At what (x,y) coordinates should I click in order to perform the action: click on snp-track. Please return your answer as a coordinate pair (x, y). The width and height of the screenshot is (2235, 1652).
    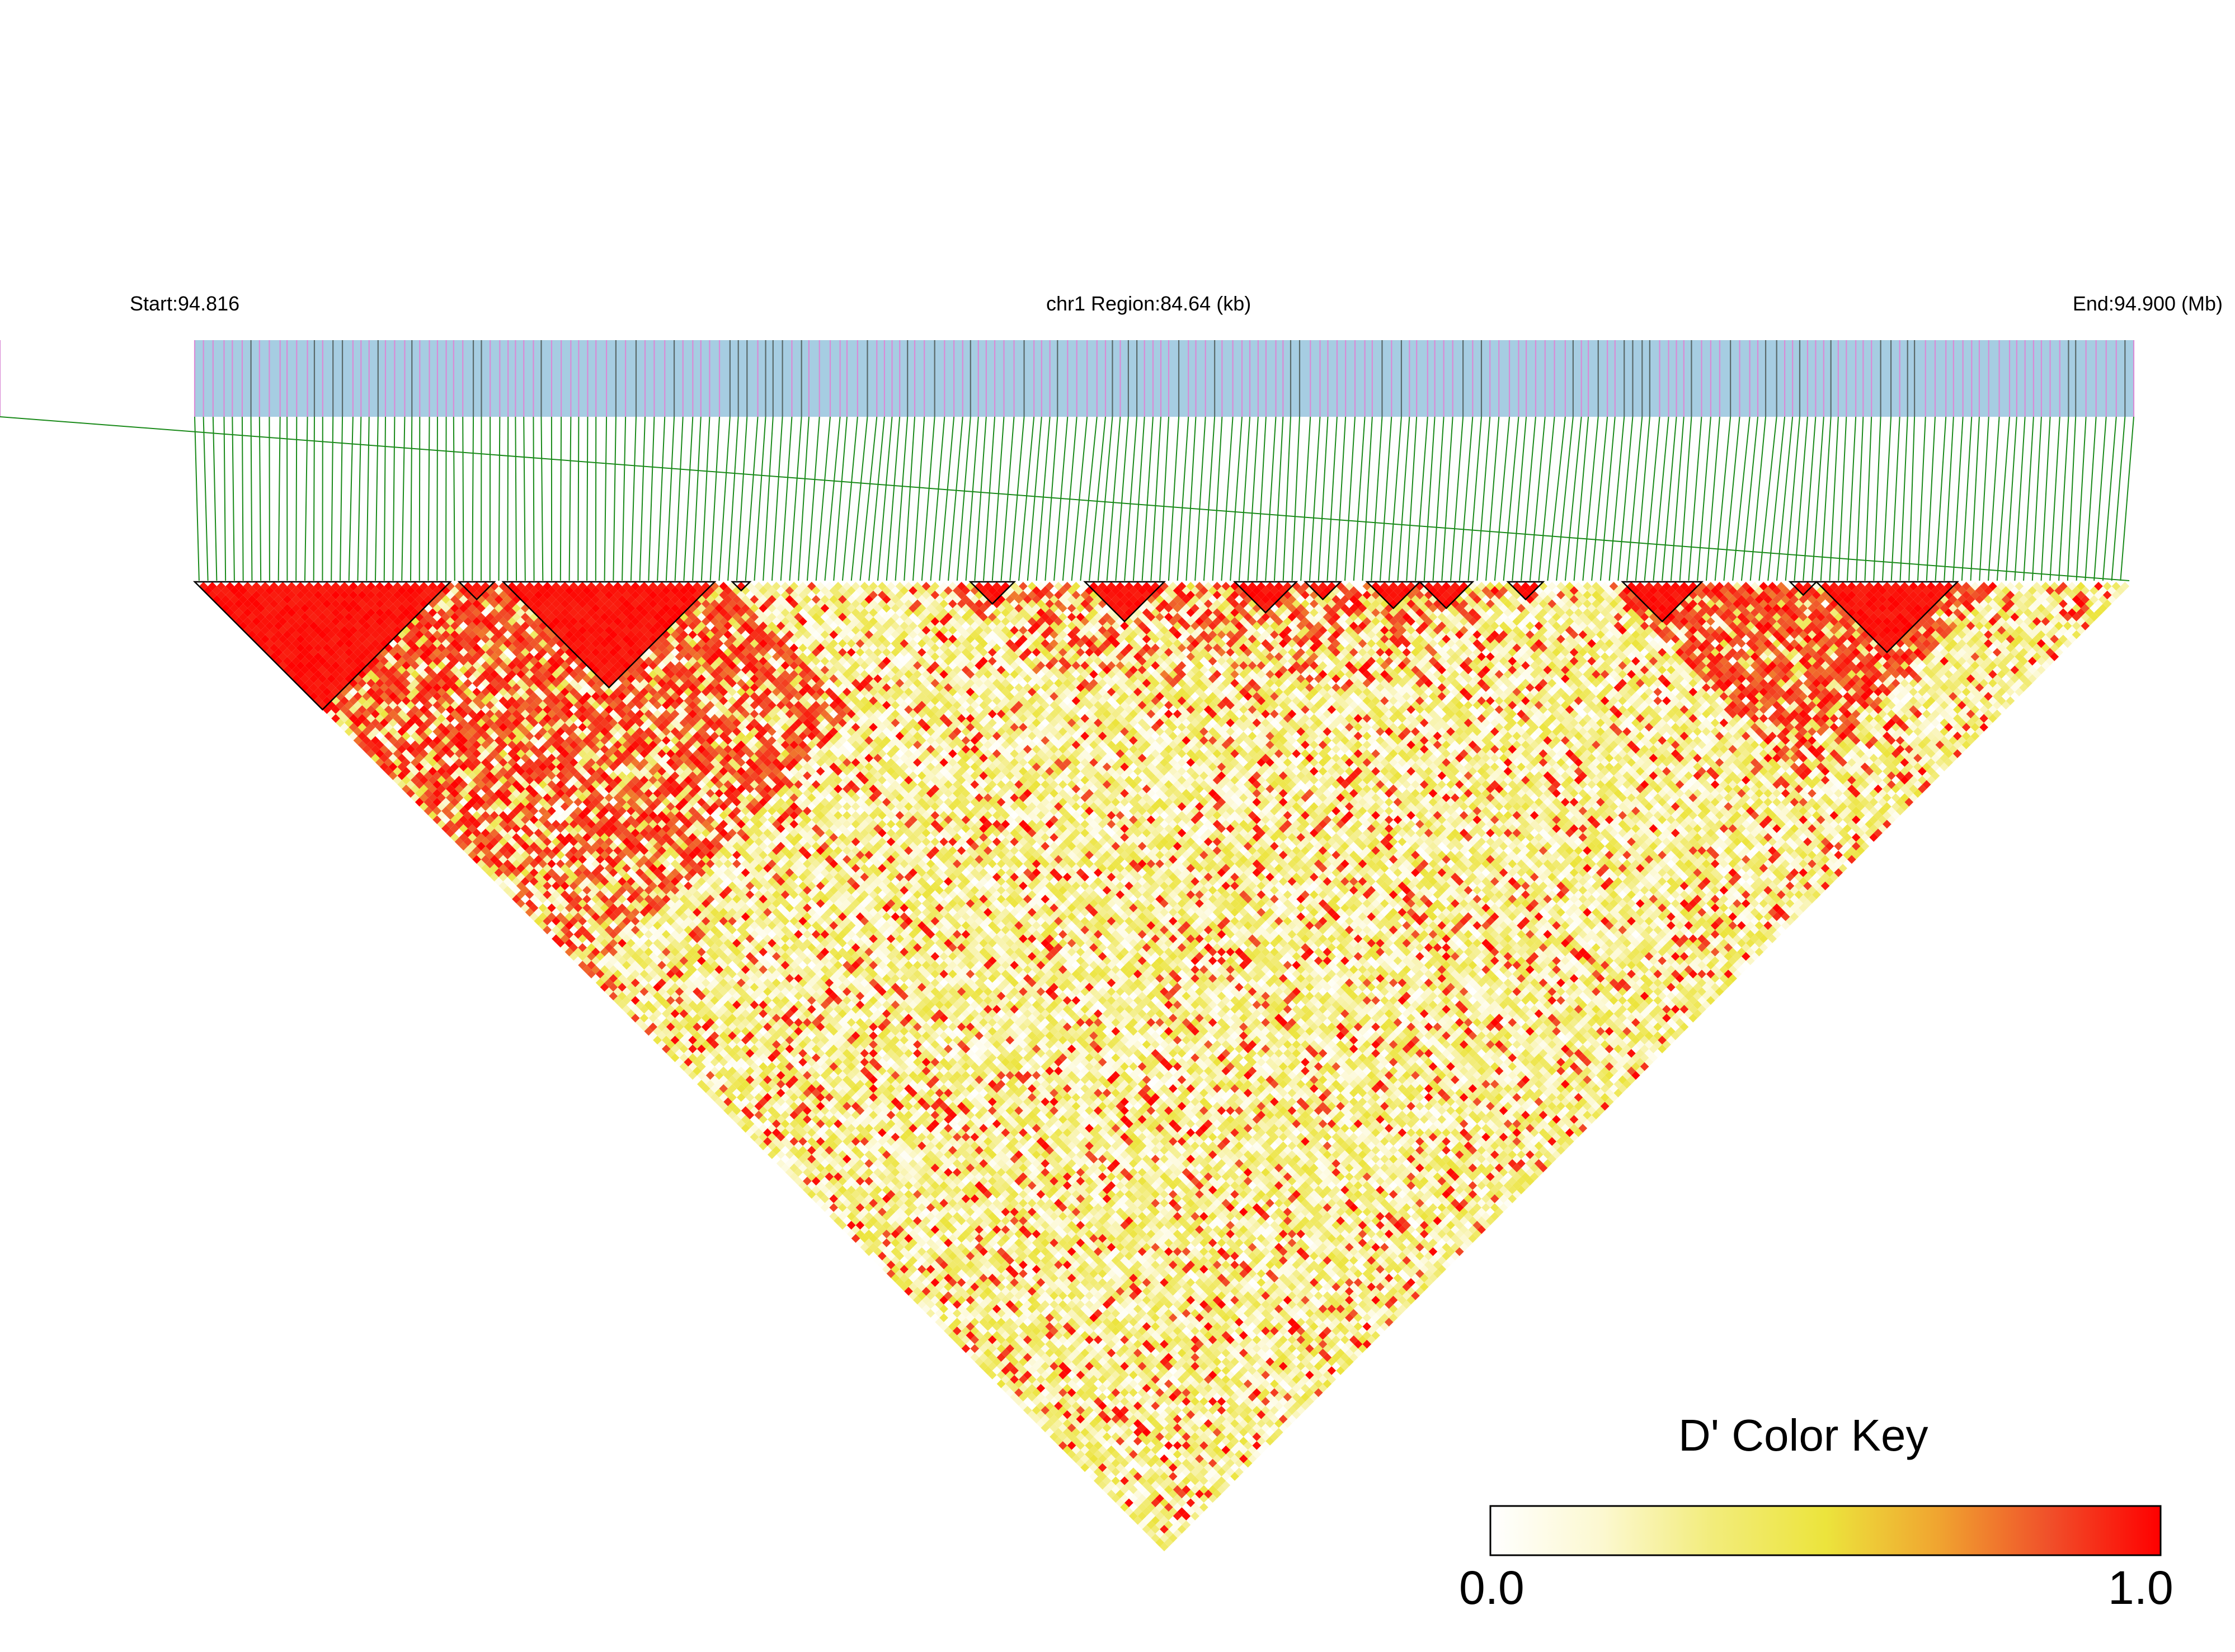
    Looking at the image, I should click on (1164, 379).